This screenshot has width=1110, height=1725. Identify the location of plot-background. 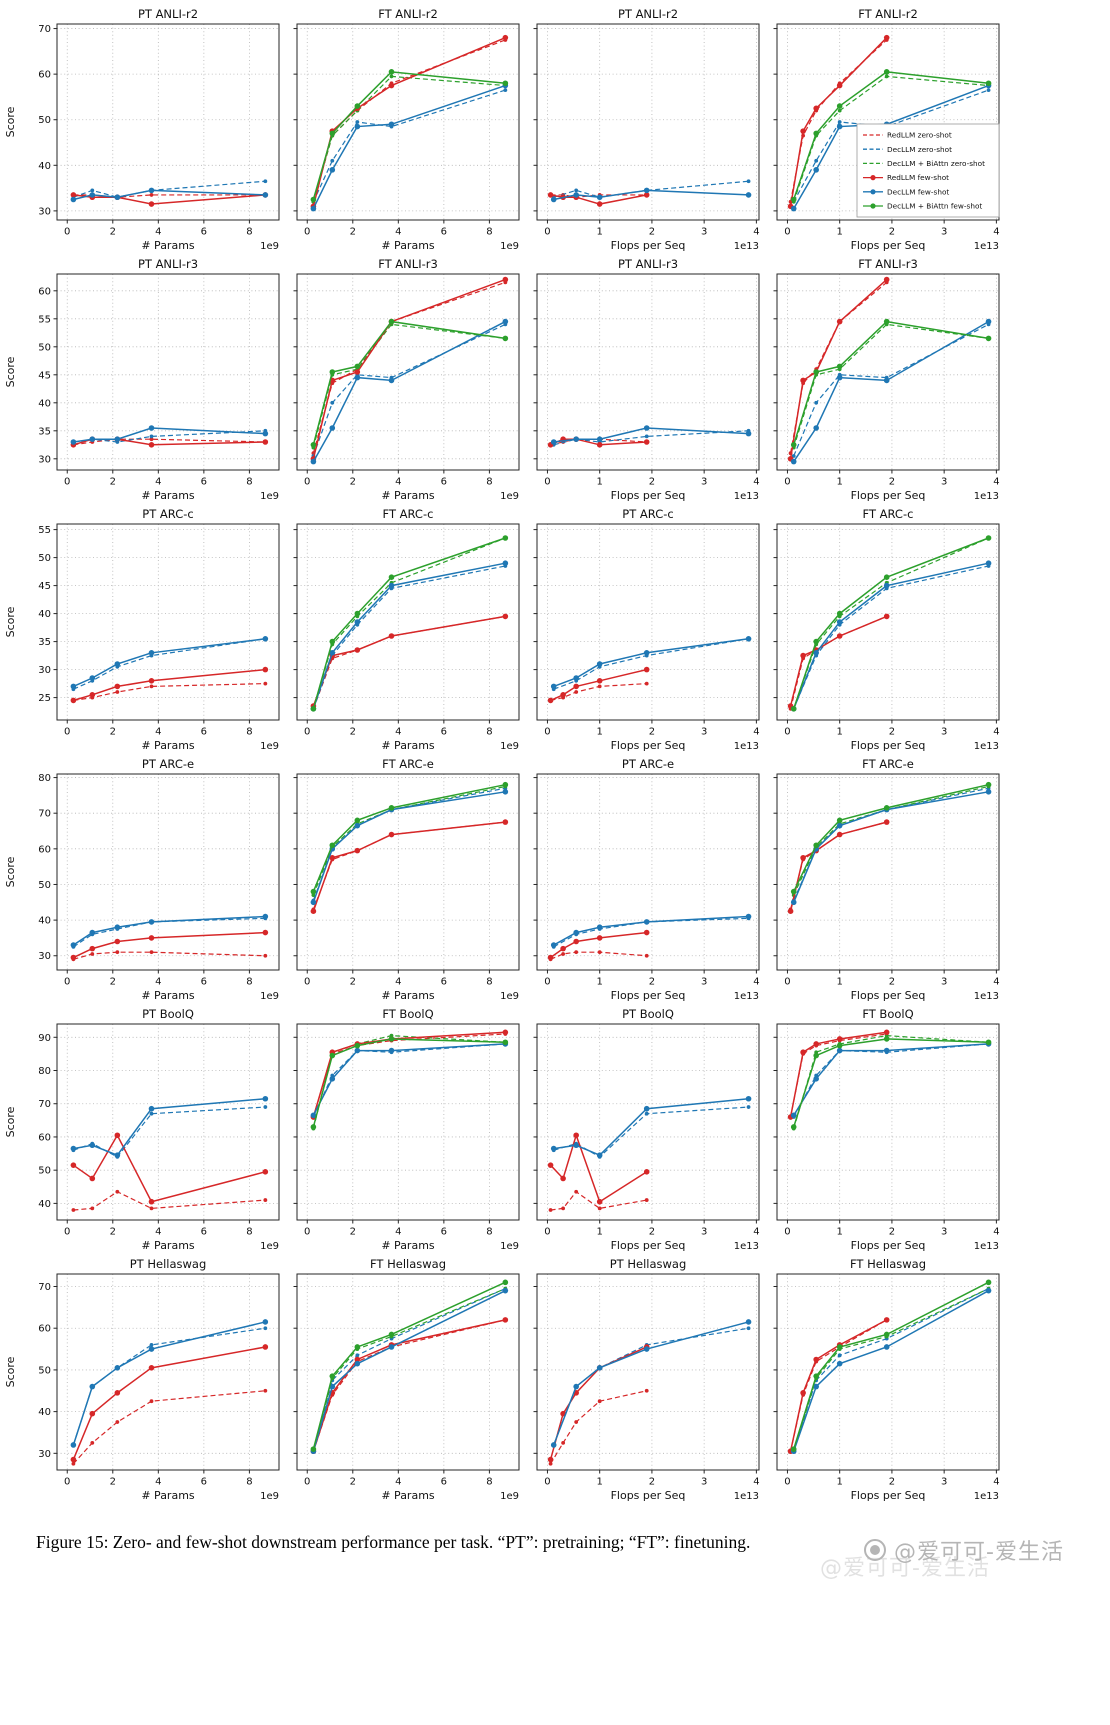
(648, 1372).